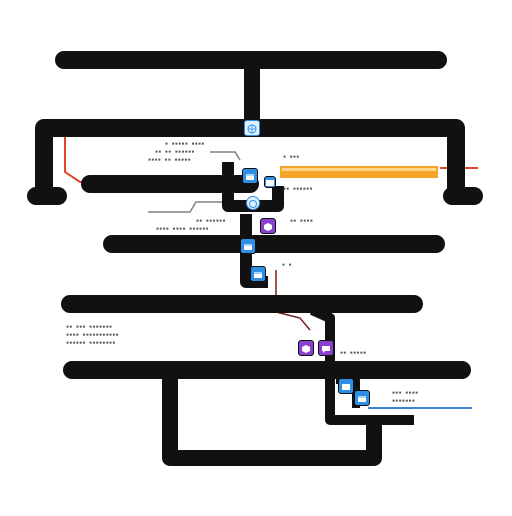 Image resolution: width=512 pixels, height=516 pixels. I want to click on chat-icon, so click(326, 348).